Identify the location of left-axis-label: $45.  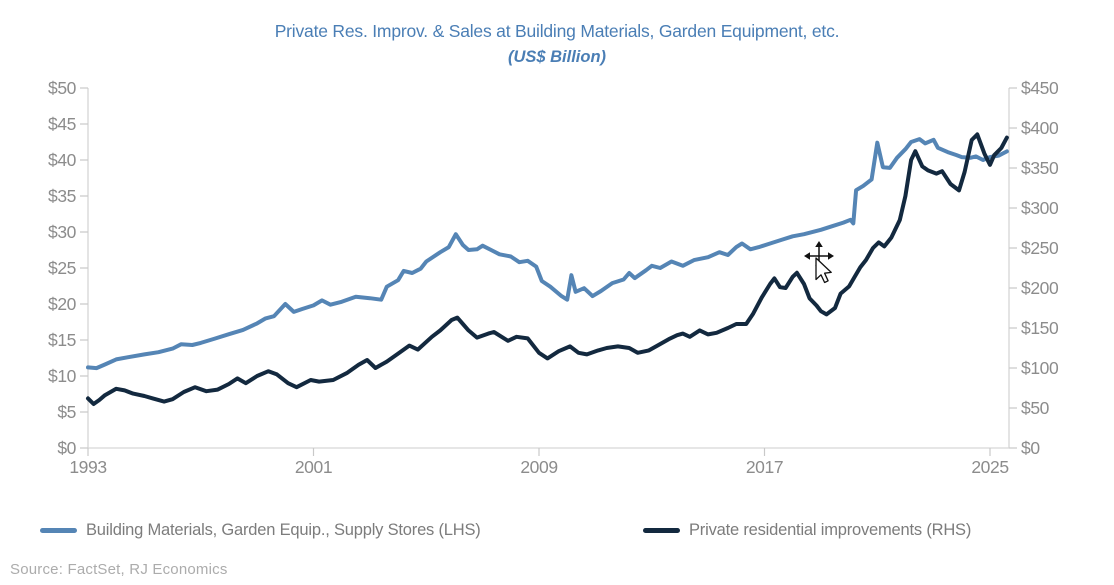
(62, 124).